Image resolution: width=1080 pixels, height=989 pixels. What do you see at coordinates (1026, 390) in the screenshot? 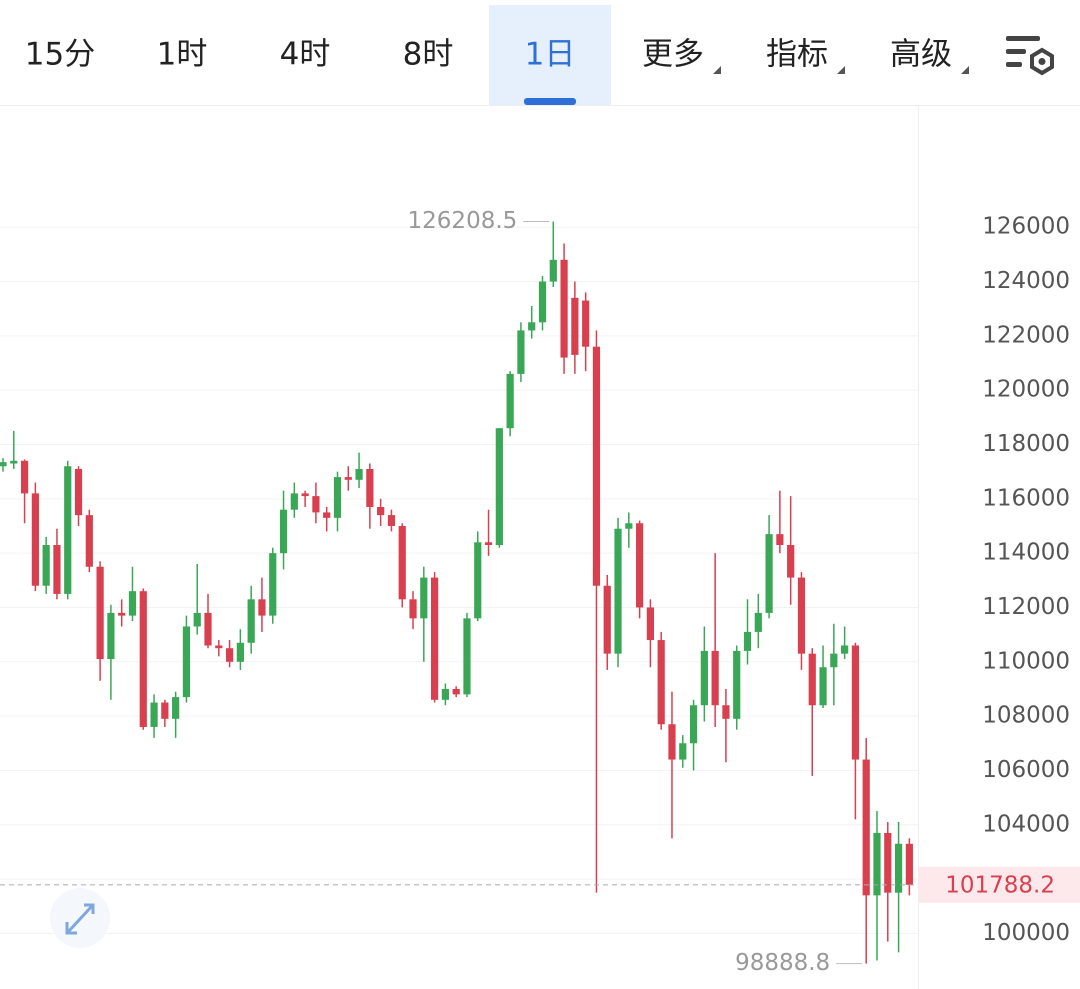
I see `y-tick-label: 120000` at bounding box center [1026, 390].